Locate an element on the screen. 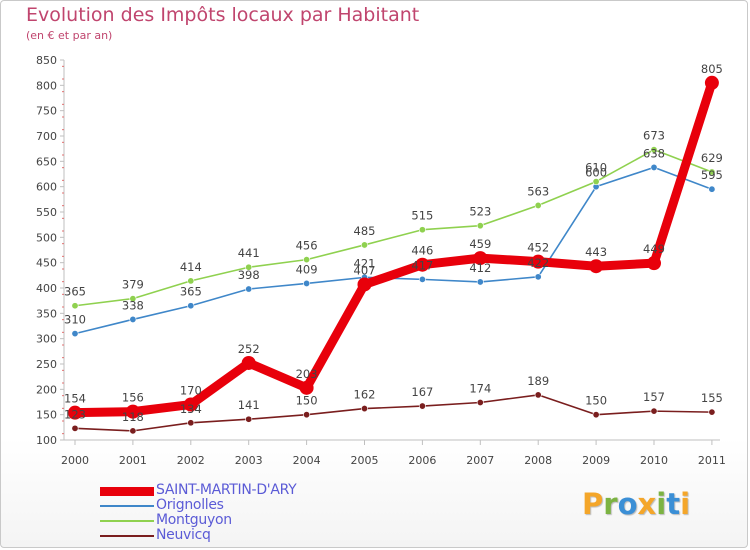 This screenshot has height=550, width=750. data-label: 189 is located at coordinates (538, 381).